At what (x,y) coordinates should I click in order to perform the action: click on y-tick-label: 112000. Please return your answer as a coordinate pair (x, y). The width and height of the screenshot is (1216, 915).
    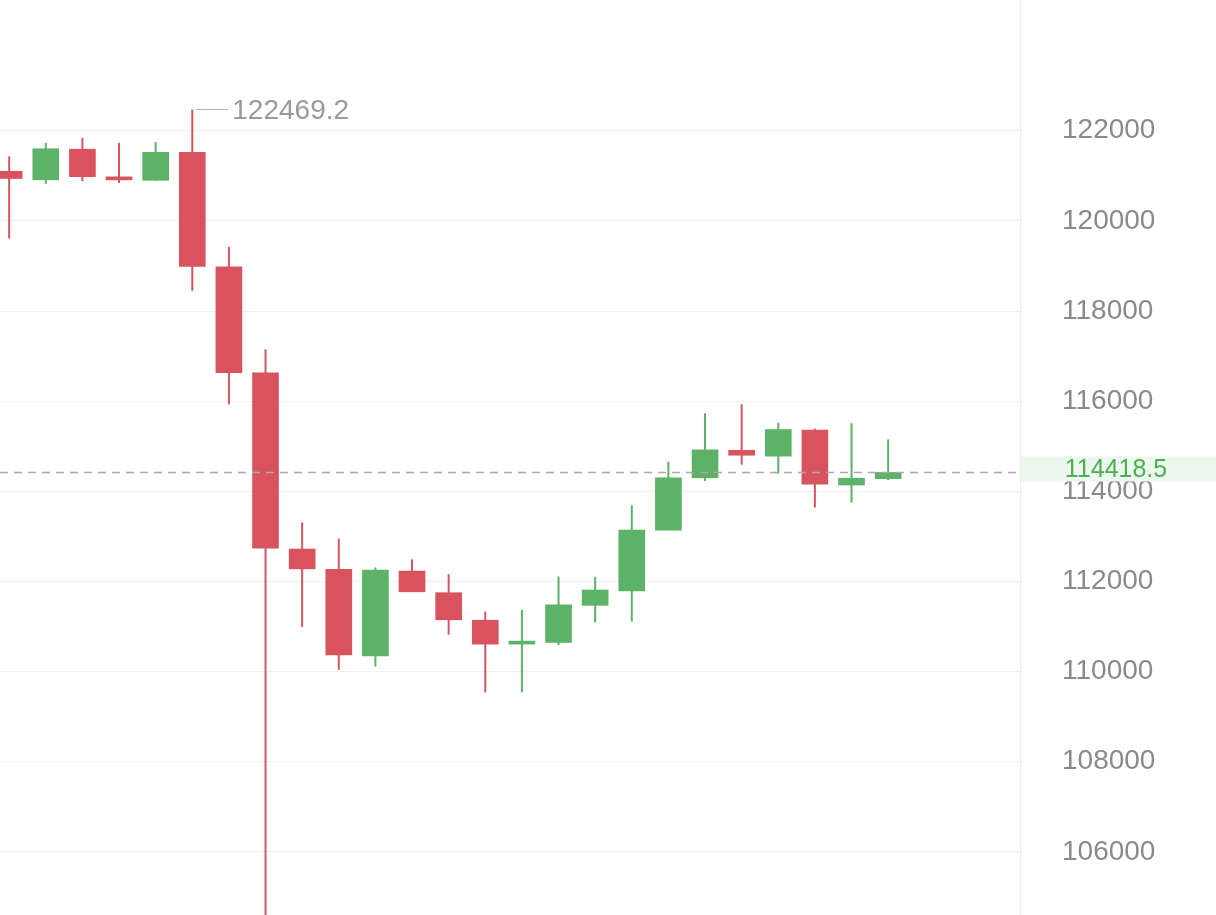
    Looking at the image, I should click on (1108, 580).